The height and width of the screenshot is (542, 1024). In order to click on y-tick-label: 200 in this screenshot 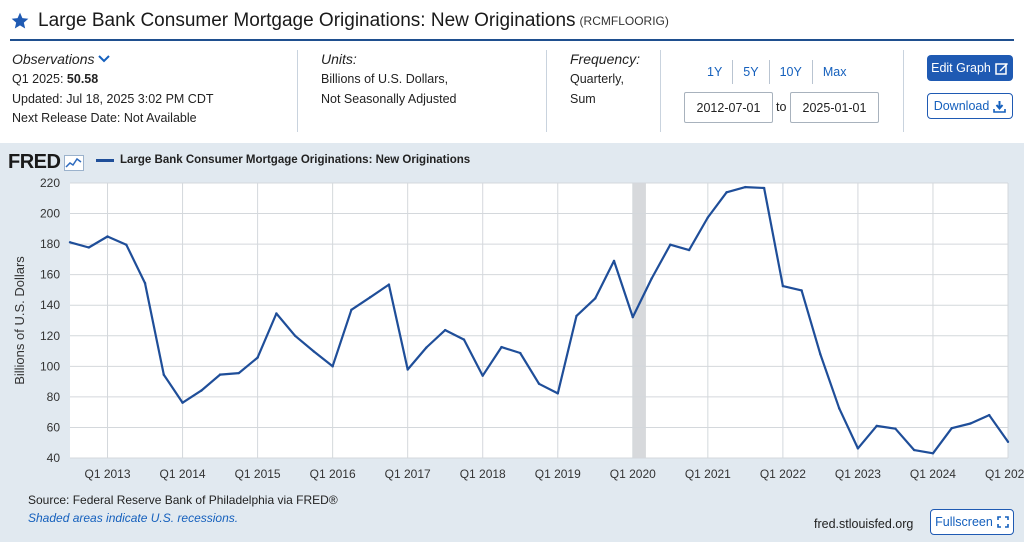, I will do `click(50, 214)`.